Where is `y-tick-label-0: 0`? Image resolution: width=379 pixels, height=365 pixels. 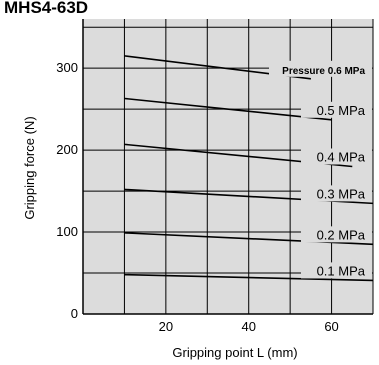
y-tick-label-0: 0 is located at coordinates (74, 313).